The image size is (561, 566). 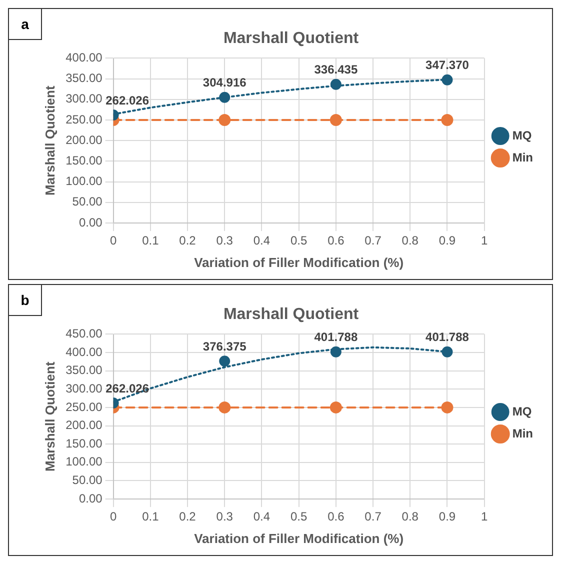 What do you see at coordinates (25, 300) in the screenshot?
I see `text: b` at bounding box center [25, 300].